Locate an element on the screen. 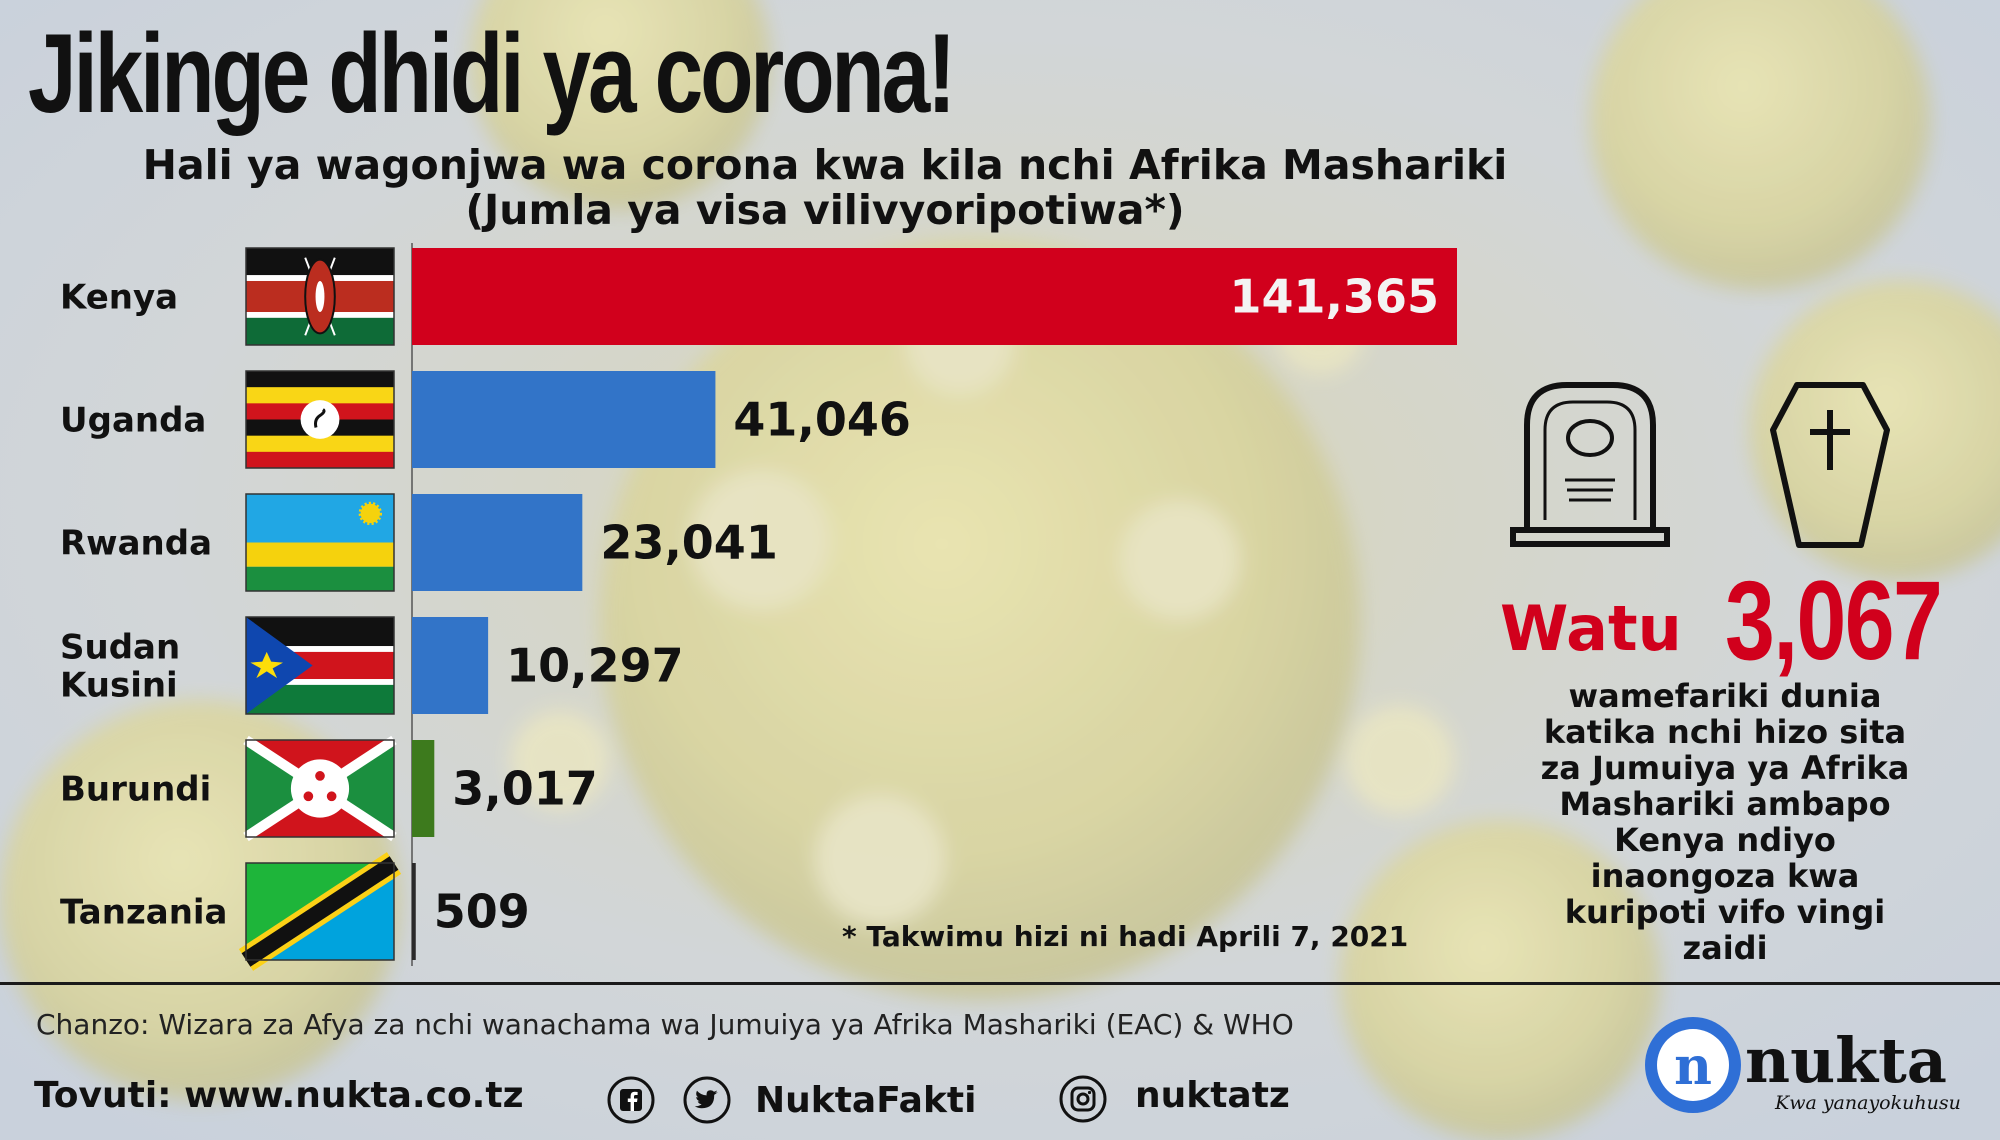 Image resolution: width=2000 pixels, height=1140 pixels. social-handle-instagram: nuktatz is located at coordinates (1212, 1095).